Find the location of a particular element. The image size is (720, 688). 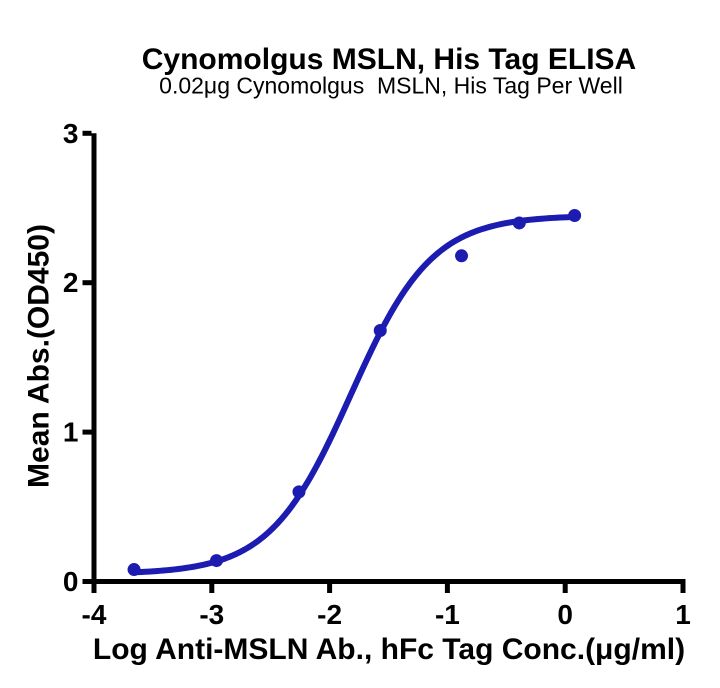

y-tick-label: 3 is located at coordinates (71, 133).